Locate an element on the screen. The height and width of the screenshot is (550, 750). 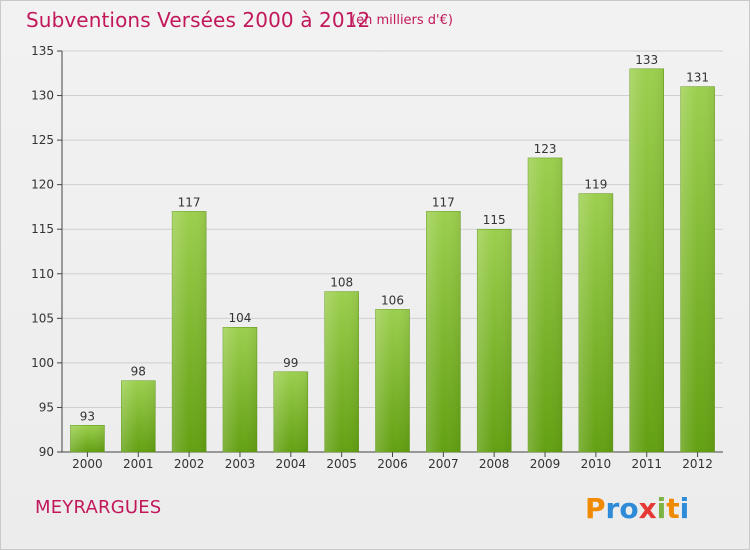
x-tick-label-2009: 2009 is located at coordinates (545, 464).